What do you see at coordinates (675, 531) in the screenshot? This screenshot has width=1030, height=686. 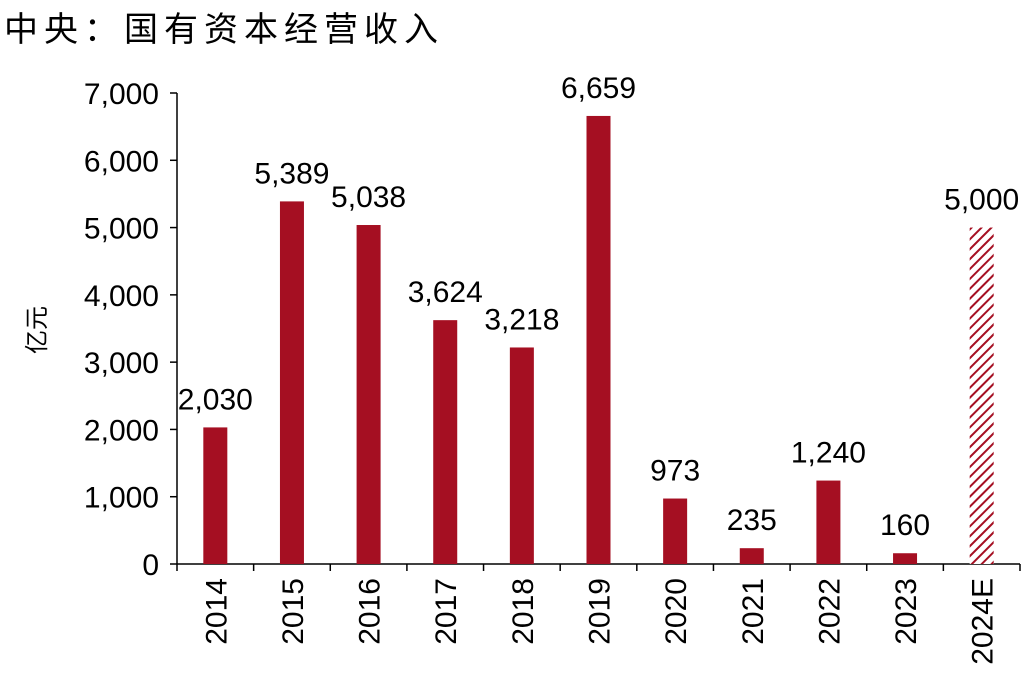 I see `bar-2020` at bounding box center [675, 531].